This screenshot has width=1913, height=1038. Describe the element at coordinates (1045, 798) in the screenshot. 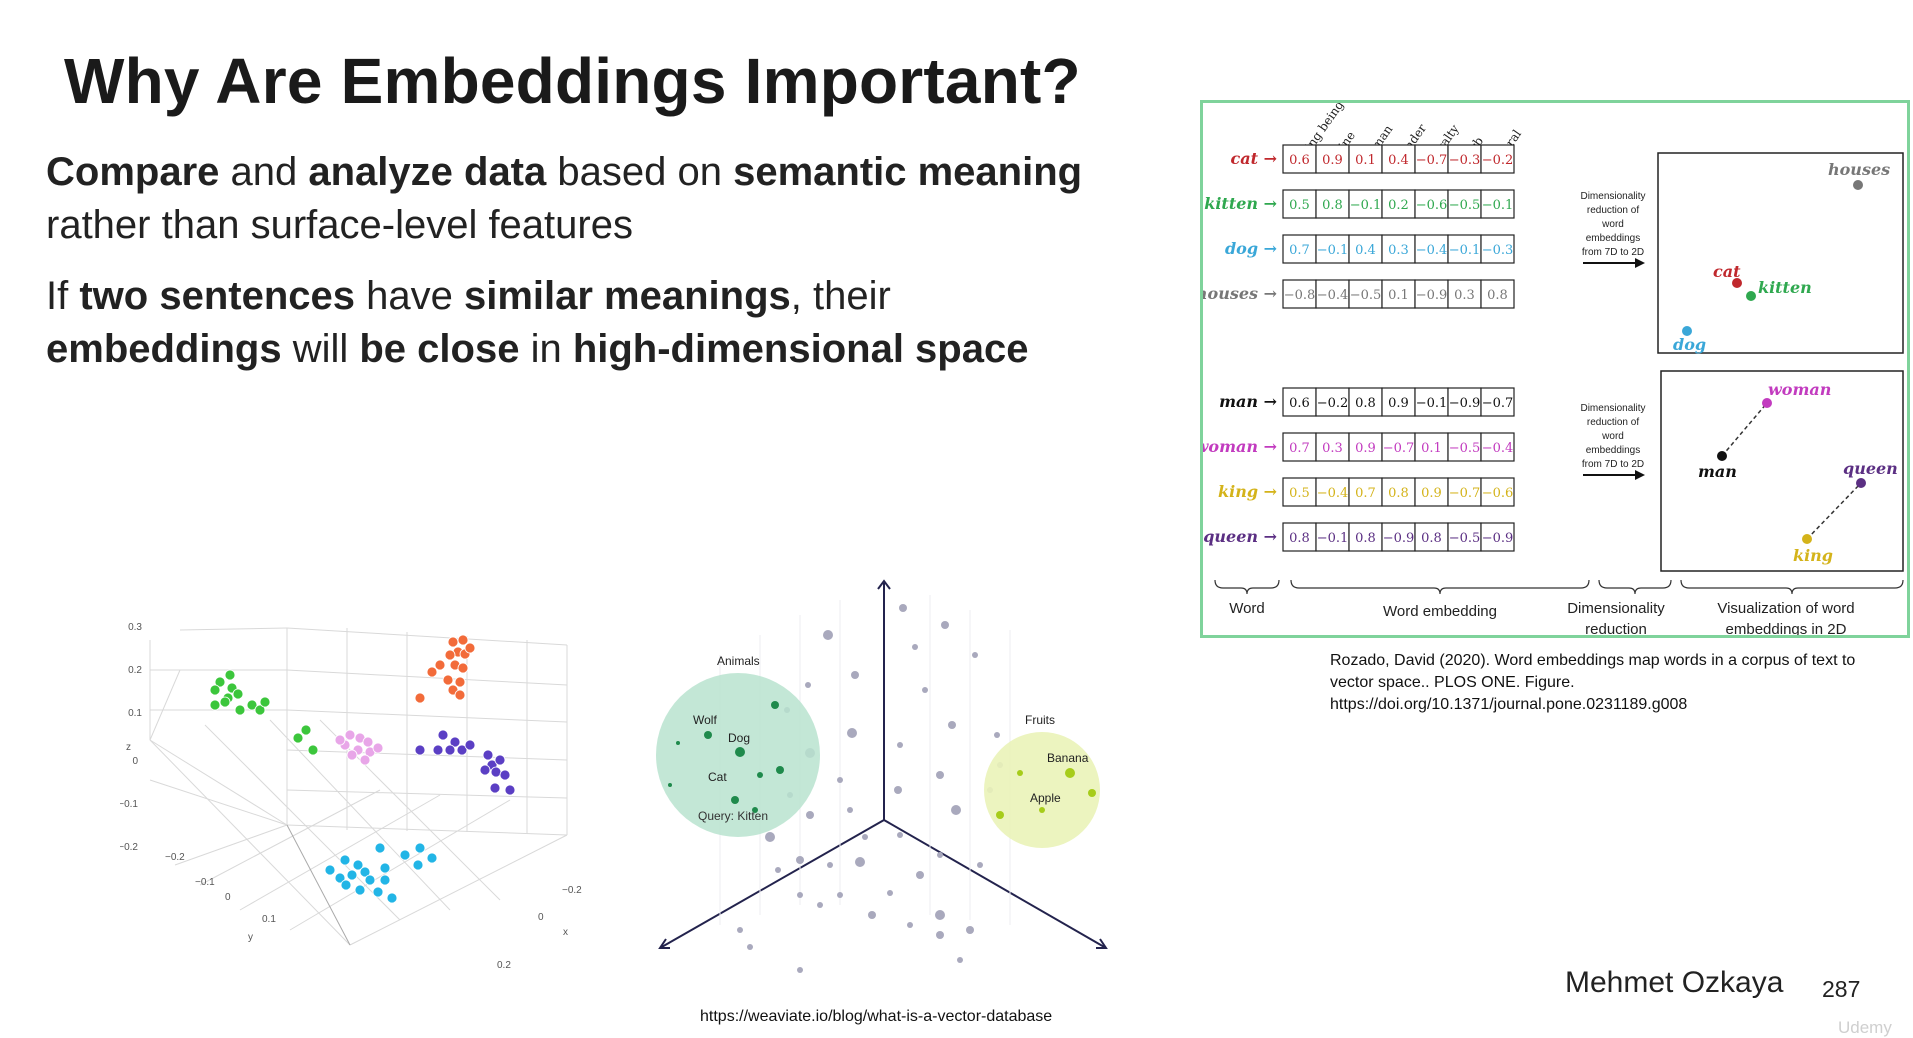

I see `item-apple: Apple` at that location.